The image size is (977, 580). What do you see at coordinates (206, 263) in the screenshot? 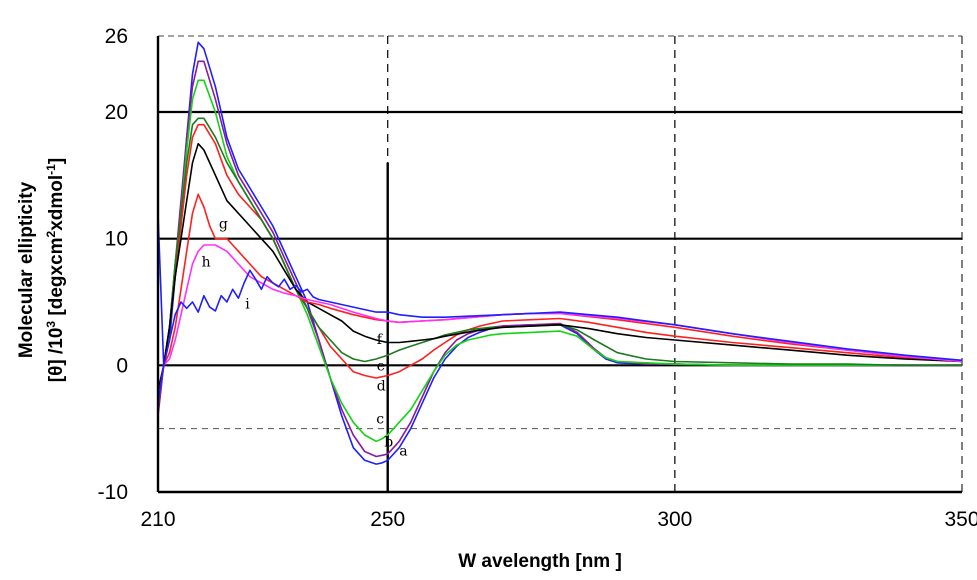
I see `curve-label-h: h` at bounding box center [206, 263].